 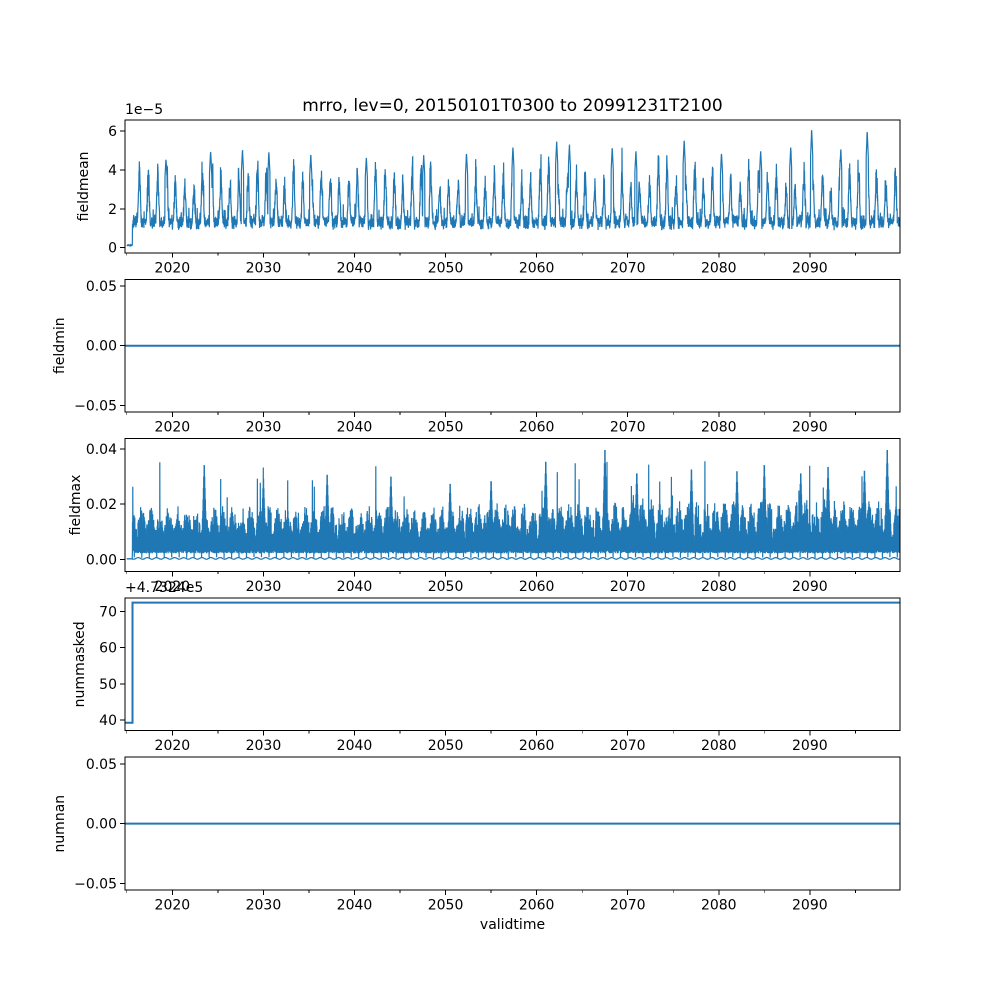 What do you see at coordinates (112, 249) in the screenshot?
I see `y-tick-label: 0` at bounding box center [112, 249].